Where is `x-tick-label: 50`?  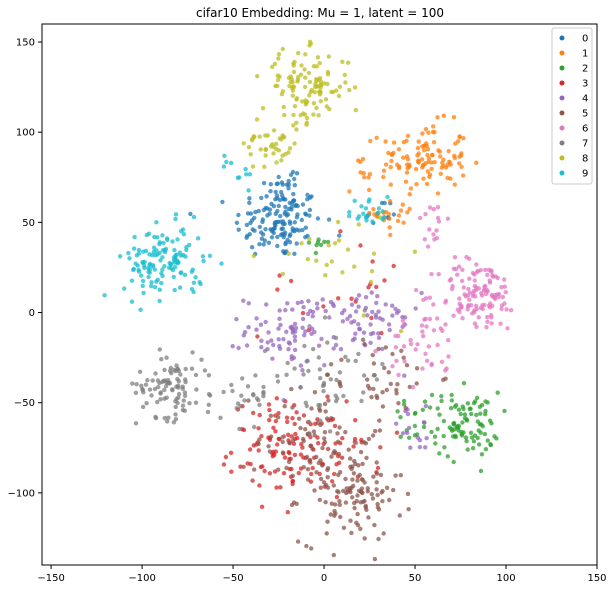 x-tick-label: 50 is located at coordinates (415, 578).